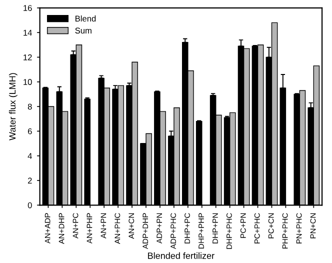 The width and height of the screenshot is (332, 263). What do you see at coordinates (83, 31) in the screenshot?
I see `legend-label: Sum` at bounding box center [83, 31].